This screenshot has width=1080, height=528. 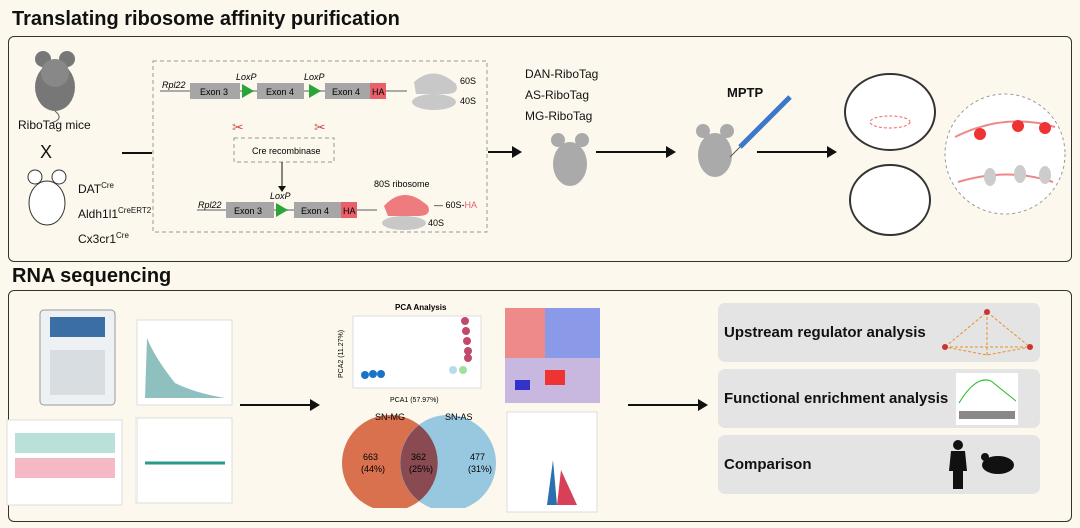 I want to click on volcano-plot, so click(x=552, y=462).